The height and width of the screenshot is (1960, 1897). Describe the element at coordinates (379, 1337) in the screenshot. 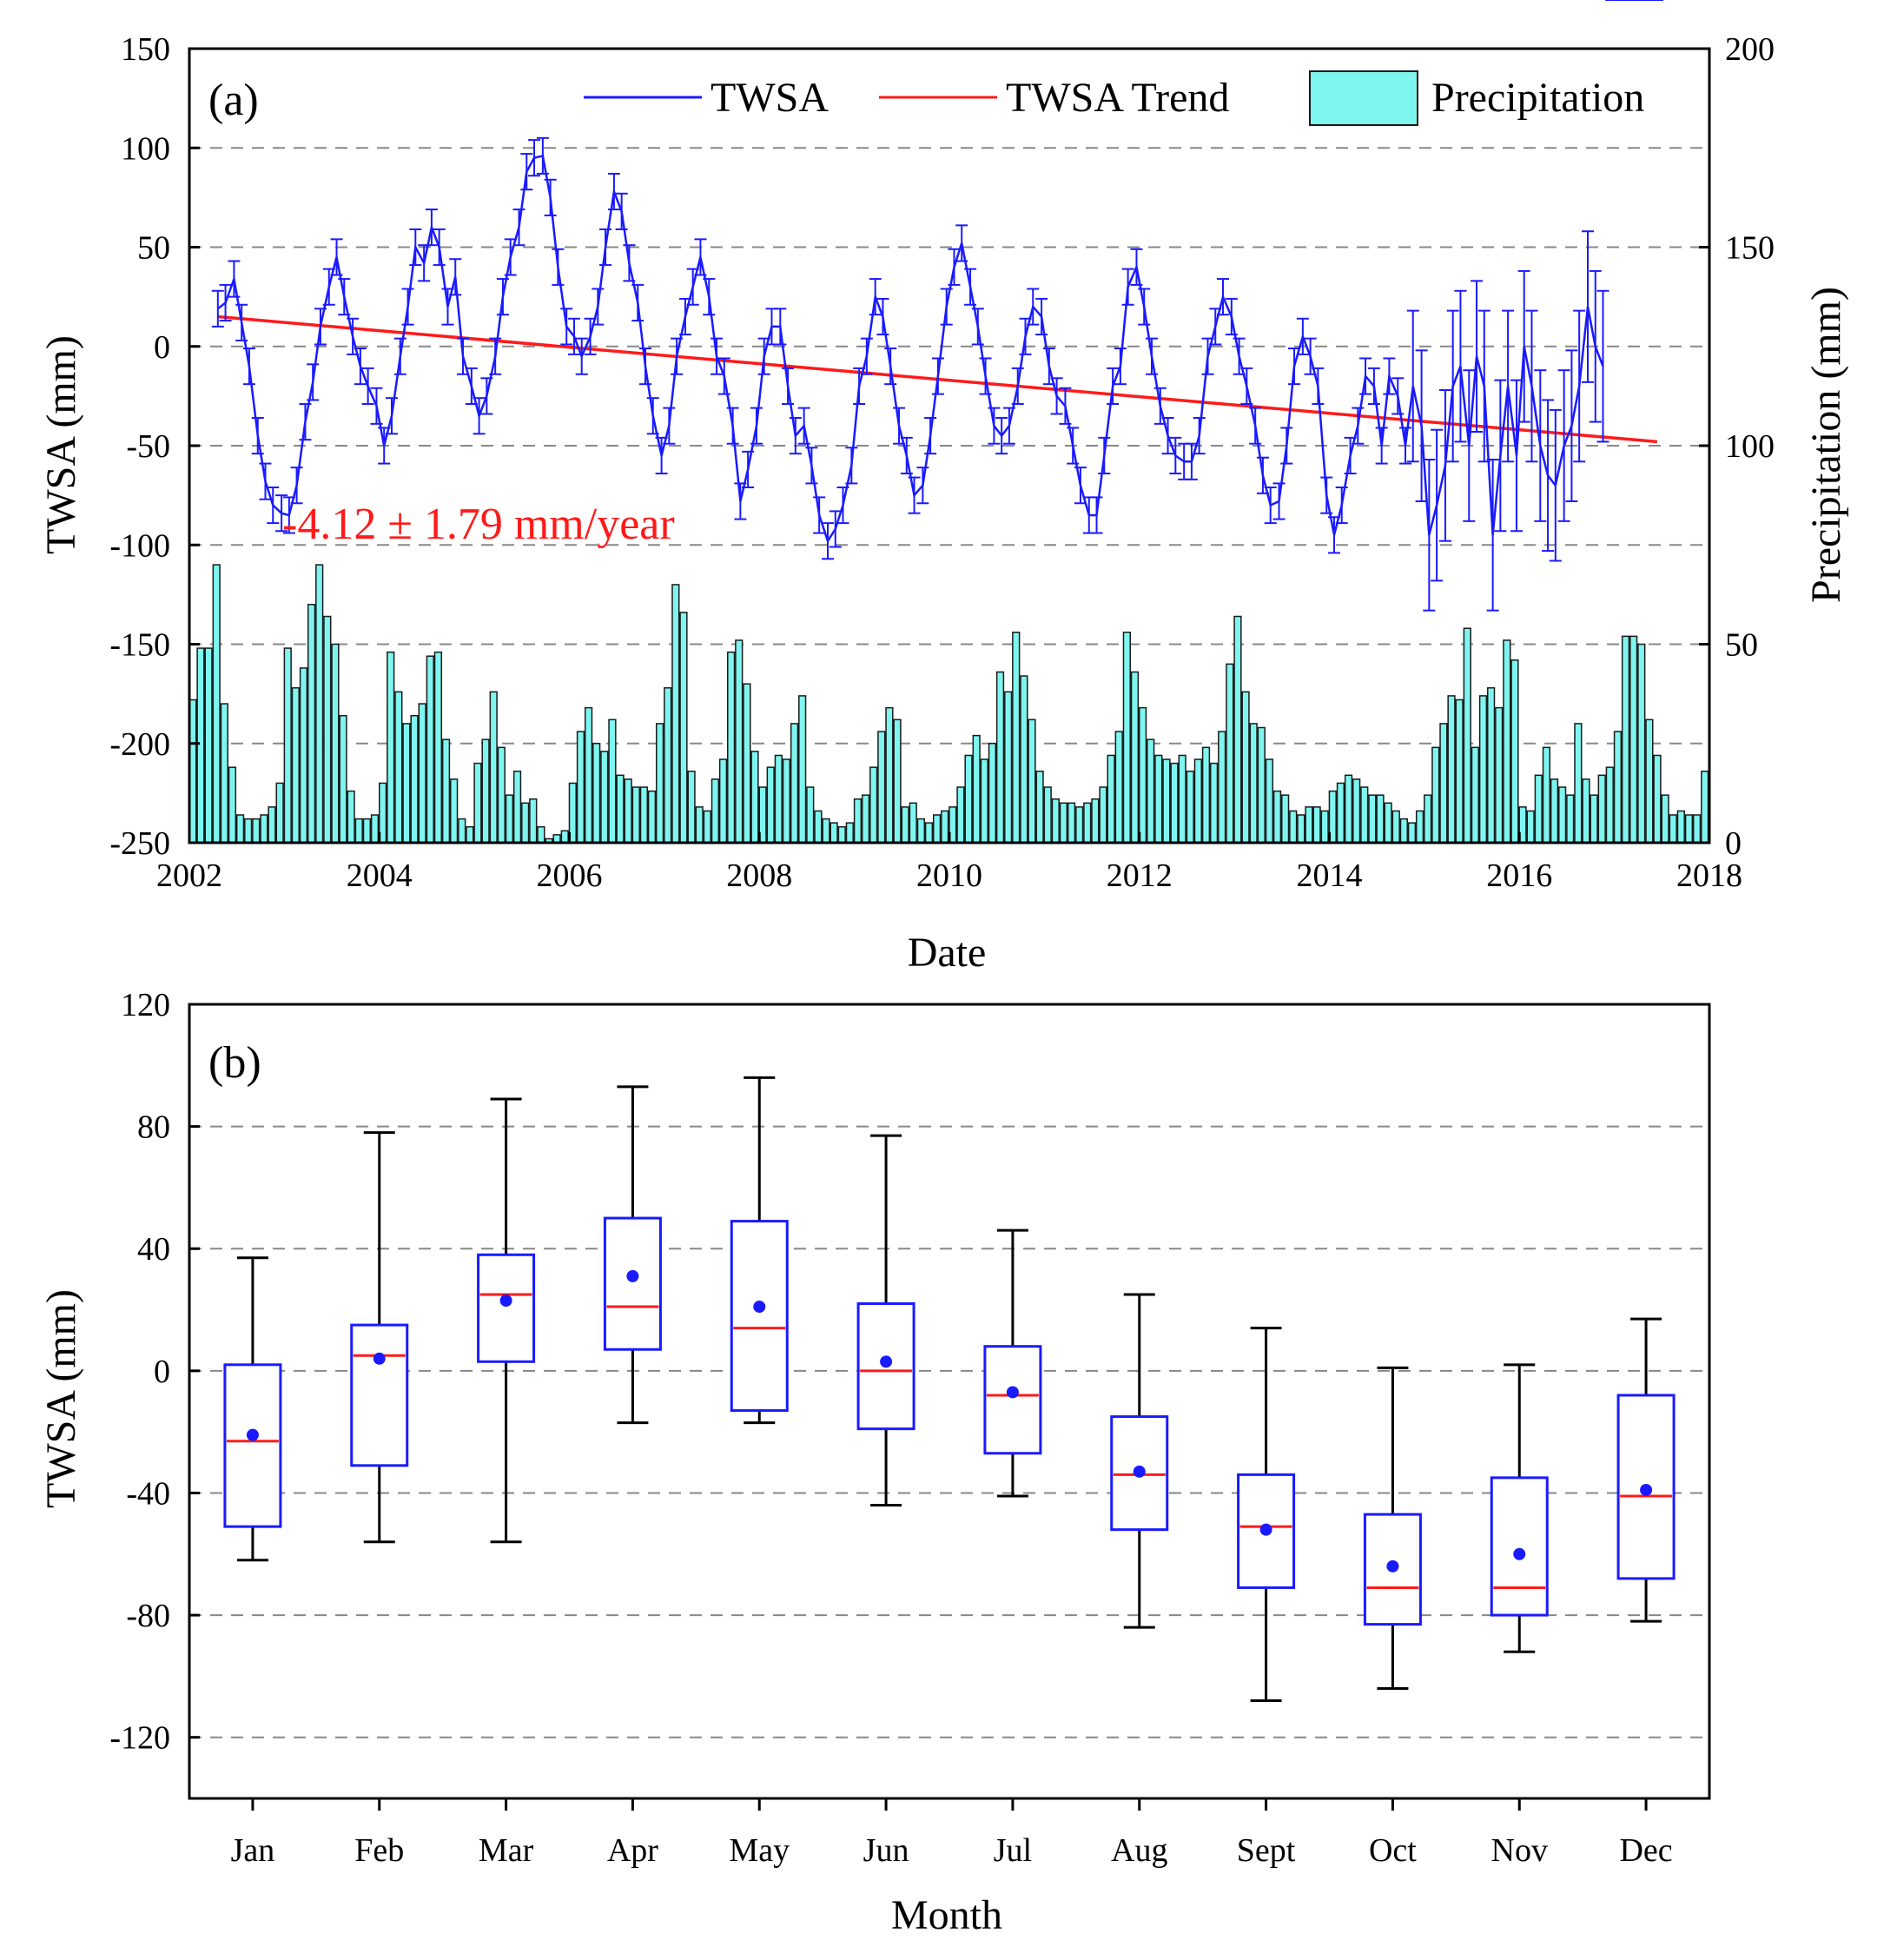

I see `box-feb` at that location.